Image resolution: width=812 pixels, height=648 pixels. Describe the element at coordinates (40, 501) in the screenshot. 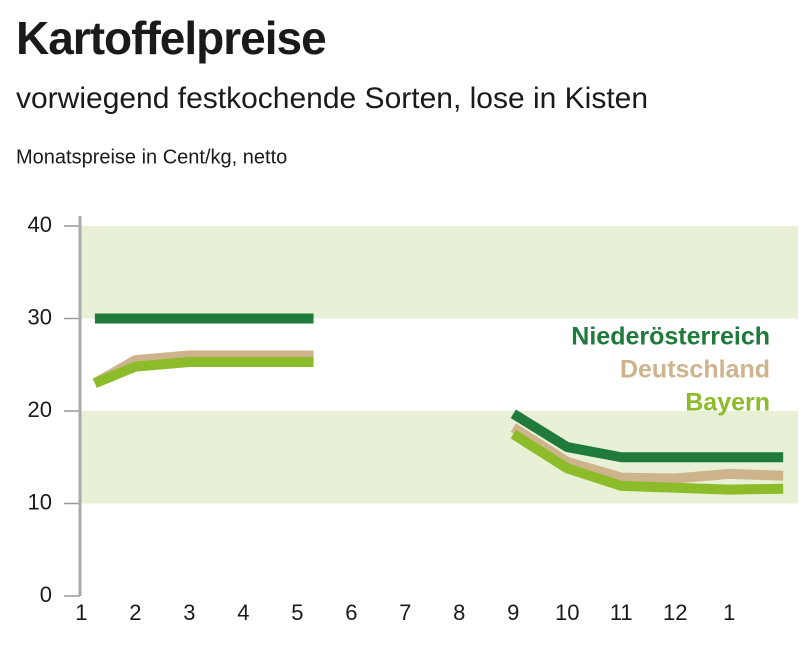

I see `y-tick-label: 10` at that location.